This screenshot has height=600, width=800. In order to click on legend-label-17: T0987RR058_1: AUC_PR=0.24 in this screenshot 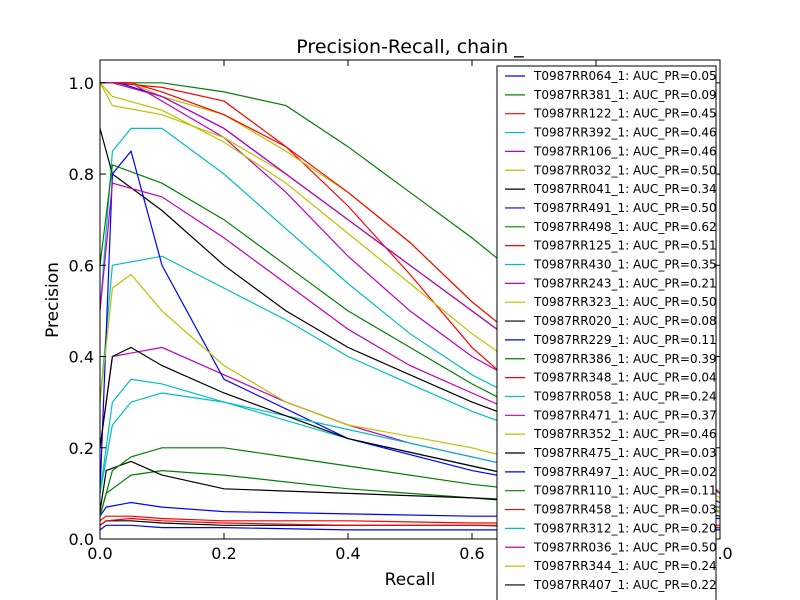, I will do `click(625, 396)`.